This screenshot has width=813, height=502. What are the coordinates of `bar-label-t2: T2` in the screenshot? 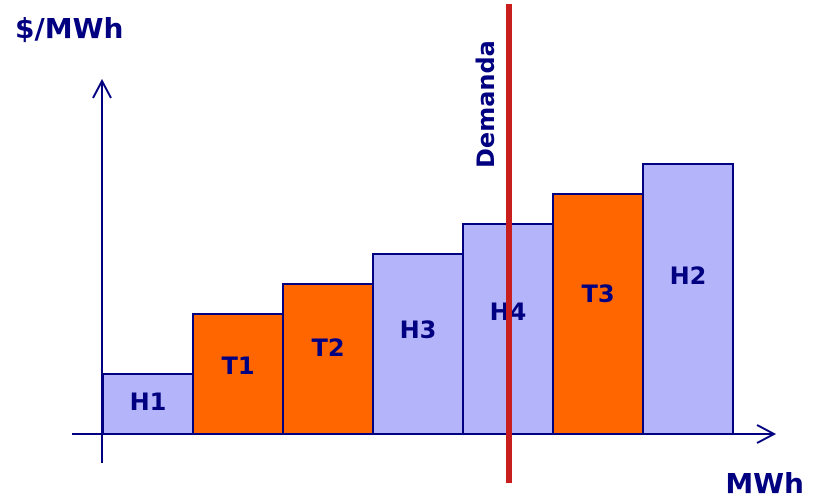 It's located at (327, 348).